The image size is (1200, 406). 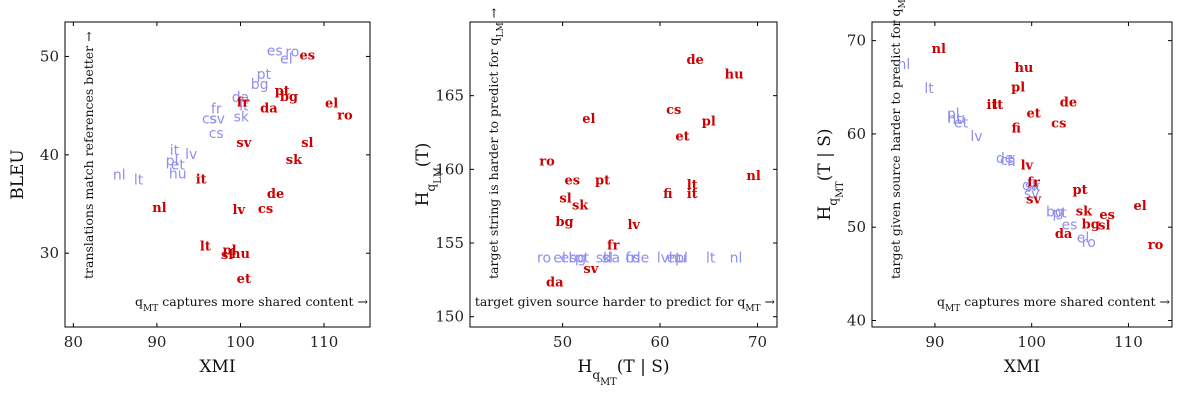 I want to click on source-point-it: it, so click(x=957, y=120).